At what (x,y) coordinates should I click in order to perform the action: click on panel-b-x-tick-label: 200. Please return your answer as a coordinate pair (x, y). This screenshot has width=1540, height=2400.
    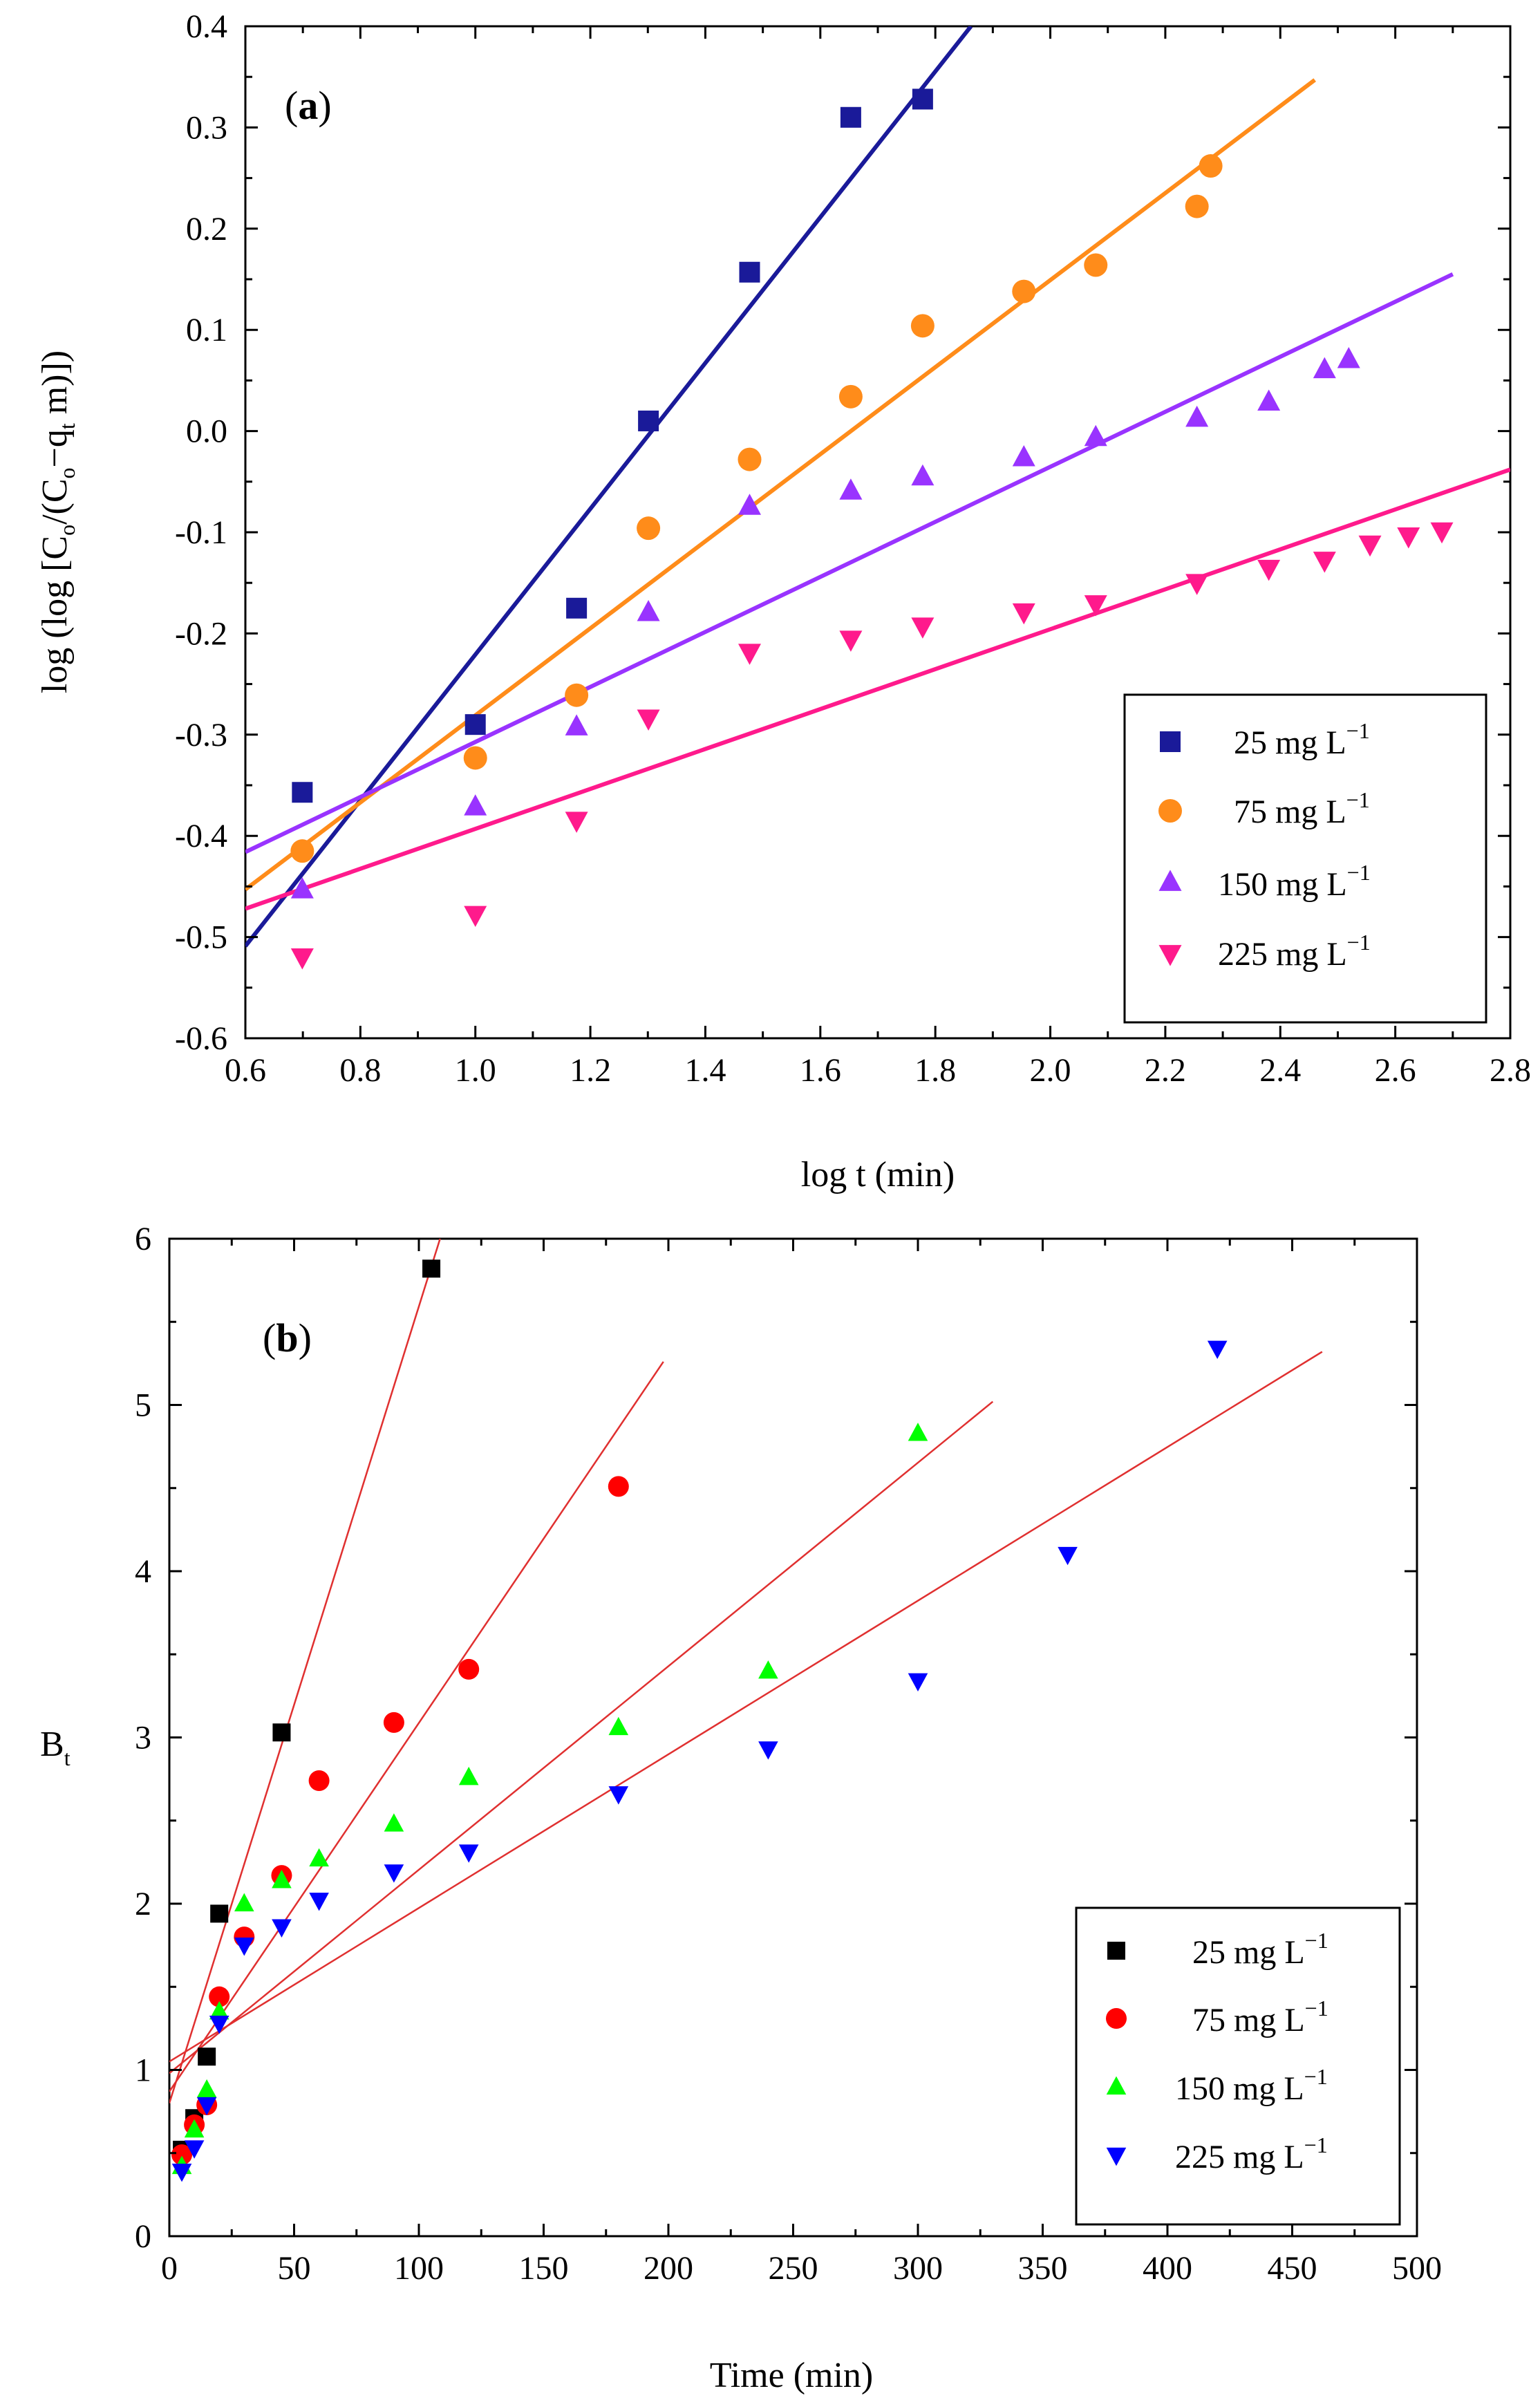
    Looking at the image, I should click on (668, 2269).